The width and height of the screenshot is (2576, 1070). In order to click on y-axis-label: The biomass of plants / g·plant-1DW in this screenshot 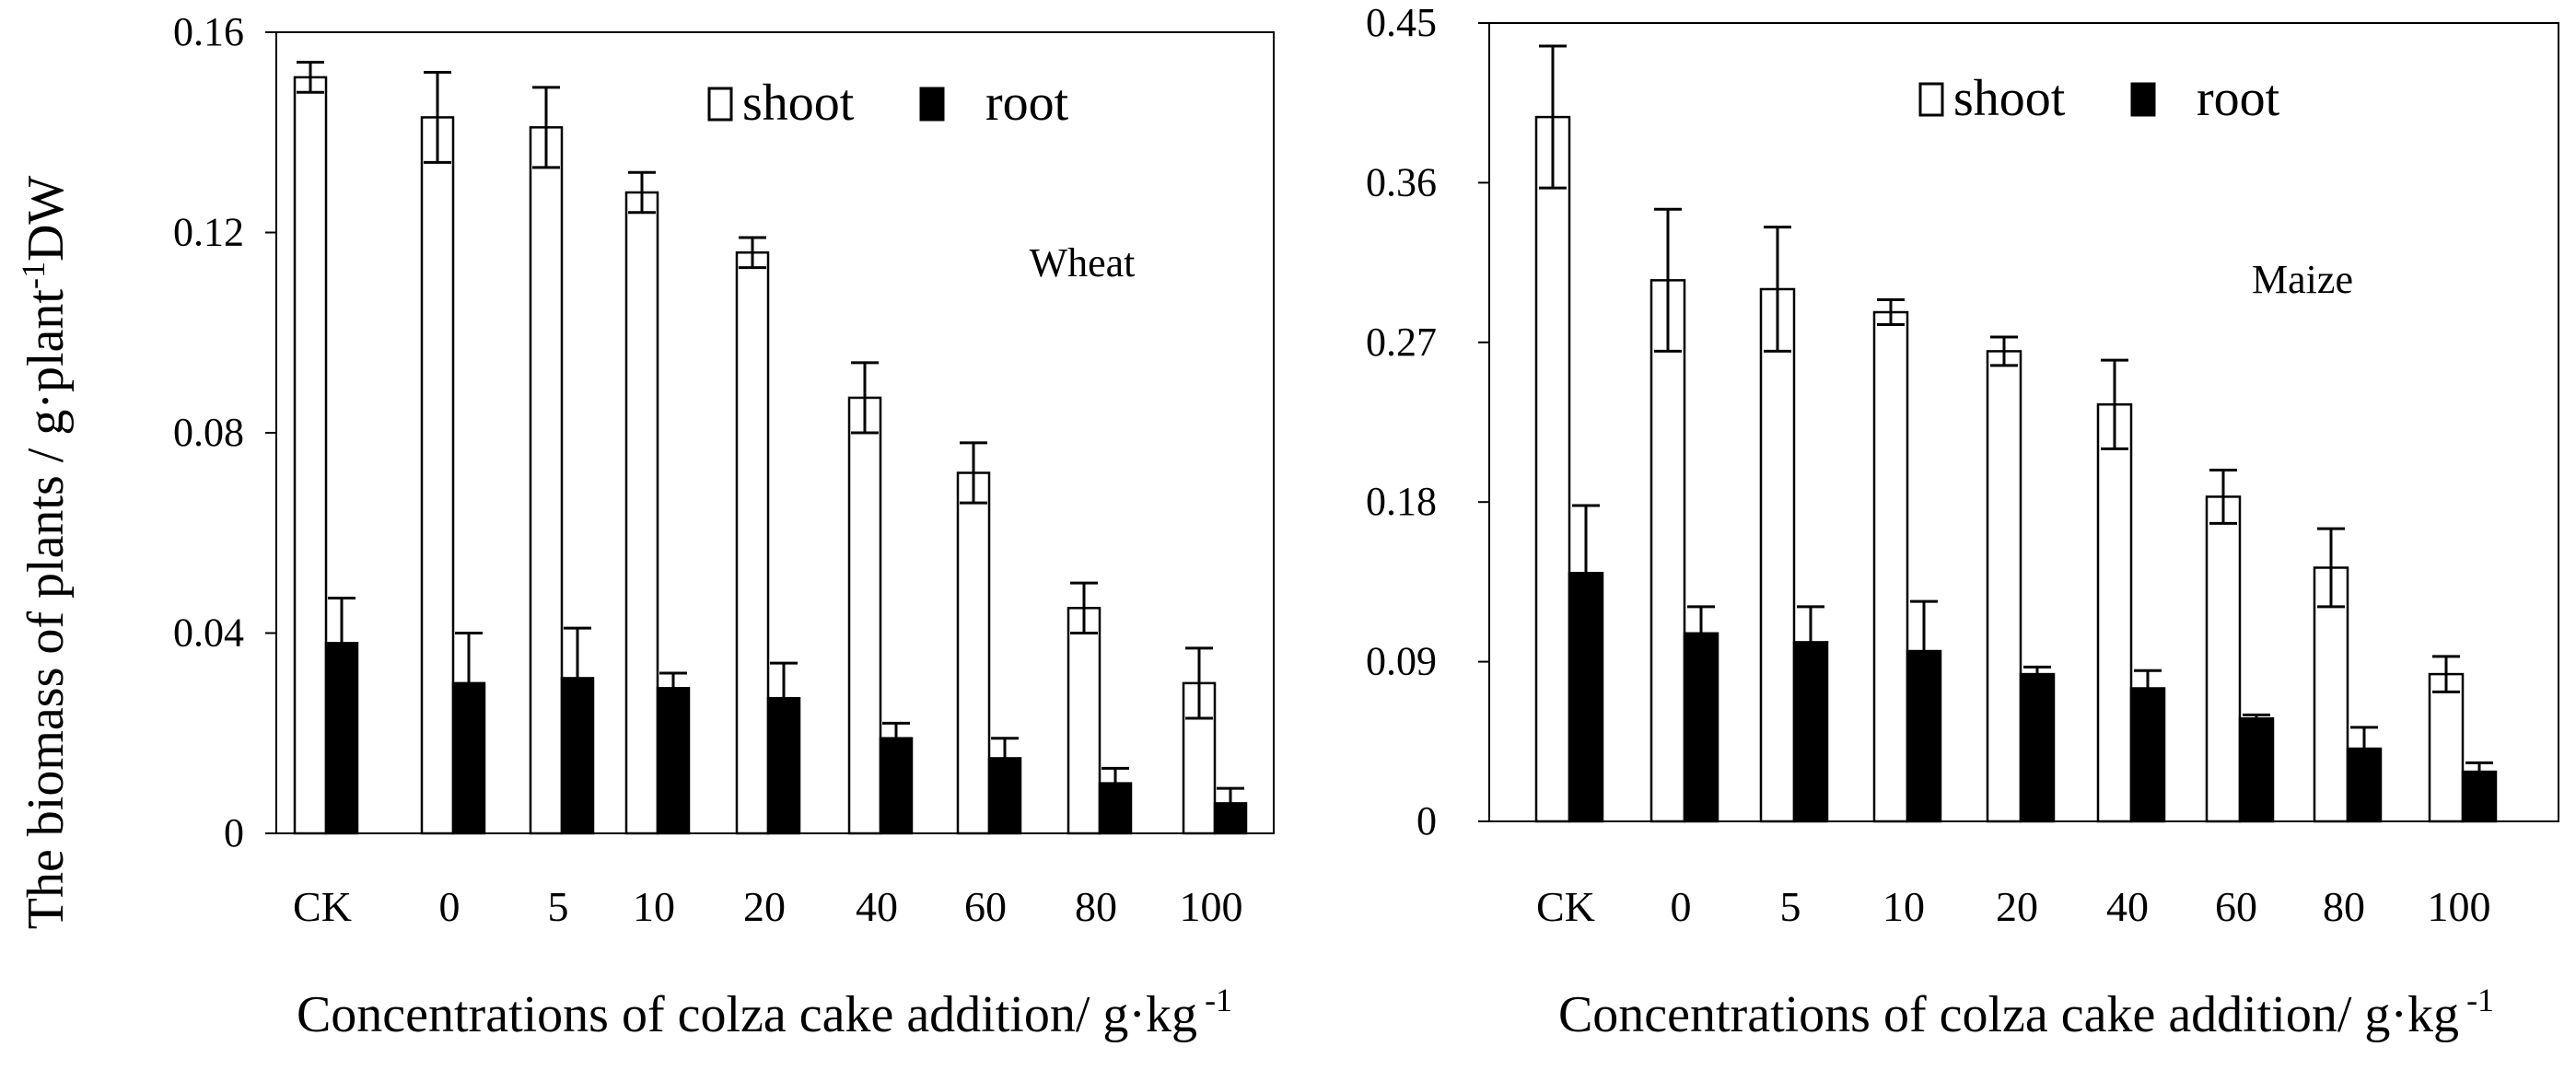, I will do `click(45, 553)`.